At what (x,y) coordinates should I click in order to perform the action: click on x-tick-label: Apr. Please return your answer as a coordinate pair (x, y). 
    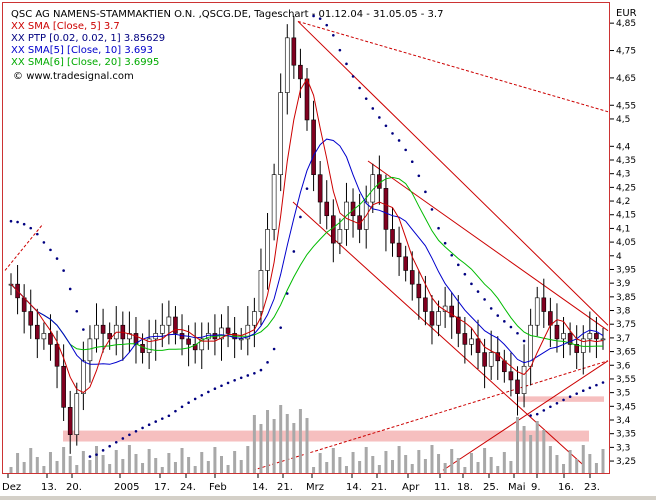
    Looking at the image, I should click on (411, 487).